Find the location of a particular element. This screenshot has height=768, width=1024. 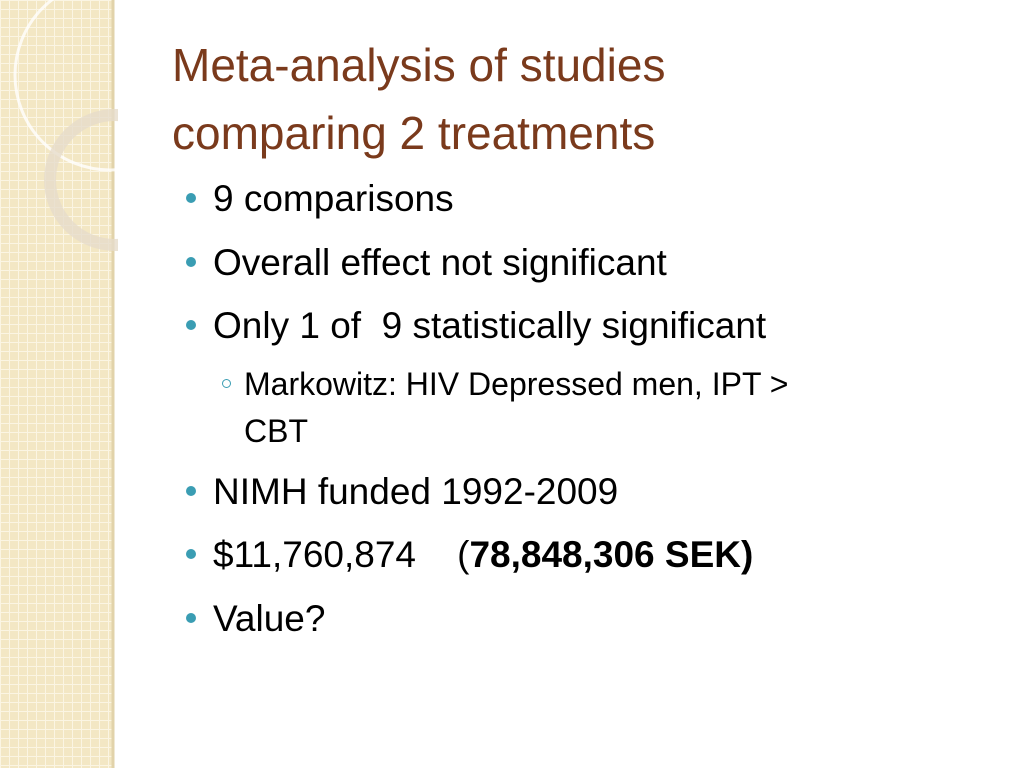

sub-bullet-text: CBT is located at coordinates (276, 431).